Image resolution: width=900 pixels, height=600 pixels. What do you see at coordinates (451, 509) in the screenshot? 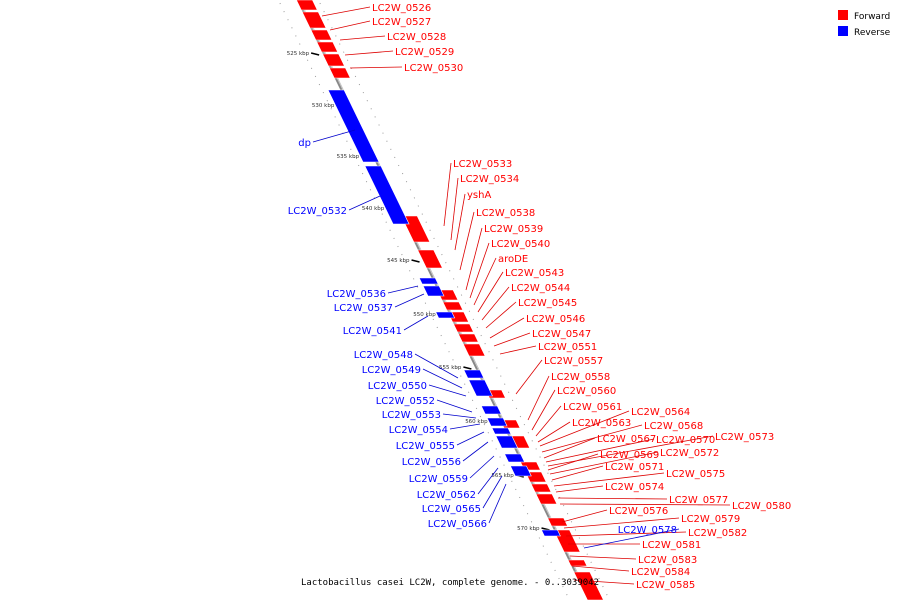
I see `reverse-gene-label: LC2W_0565` at bounding box center [451, 509].